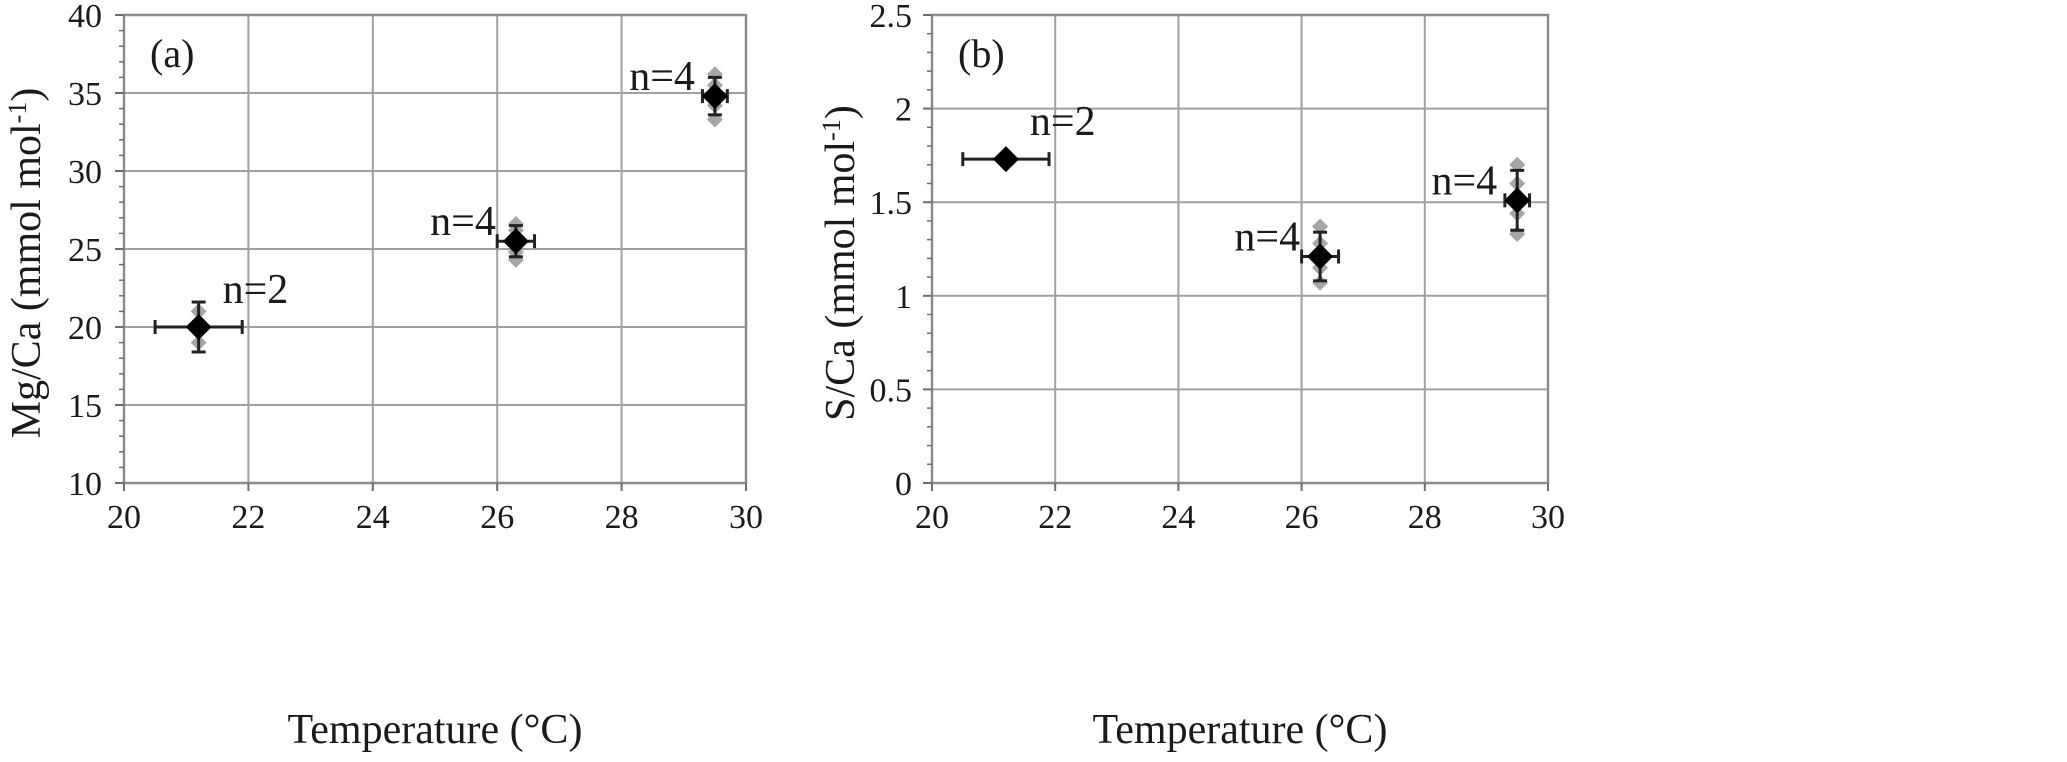 The image size is (2067, 762). Describe the element at coordinates (85, 172) in the screenshot. I see `y-tick-label: 30` at that location.